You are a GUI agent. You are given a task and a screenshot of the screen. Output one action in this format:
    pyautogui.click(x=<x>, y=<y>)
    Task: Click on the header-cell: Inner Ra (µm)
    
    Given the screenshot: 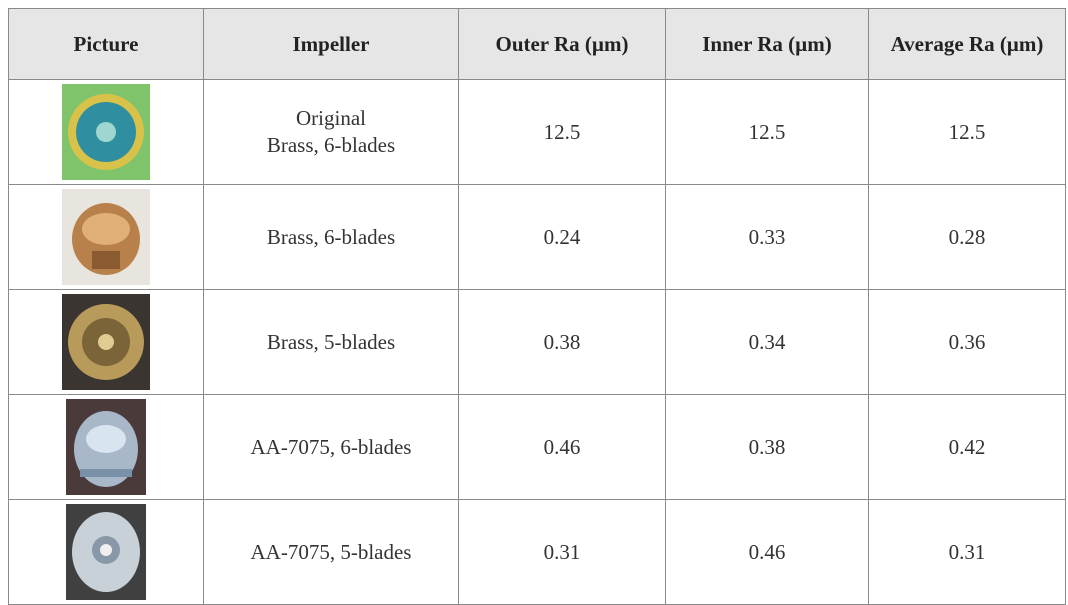 What is the action you would take?
    pyautogui.click(x=767, y=44)
    